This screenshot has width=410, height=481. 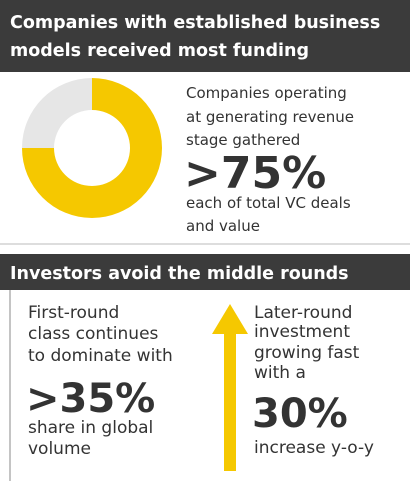 I want to click on arrow, so click(x=230, y=387).